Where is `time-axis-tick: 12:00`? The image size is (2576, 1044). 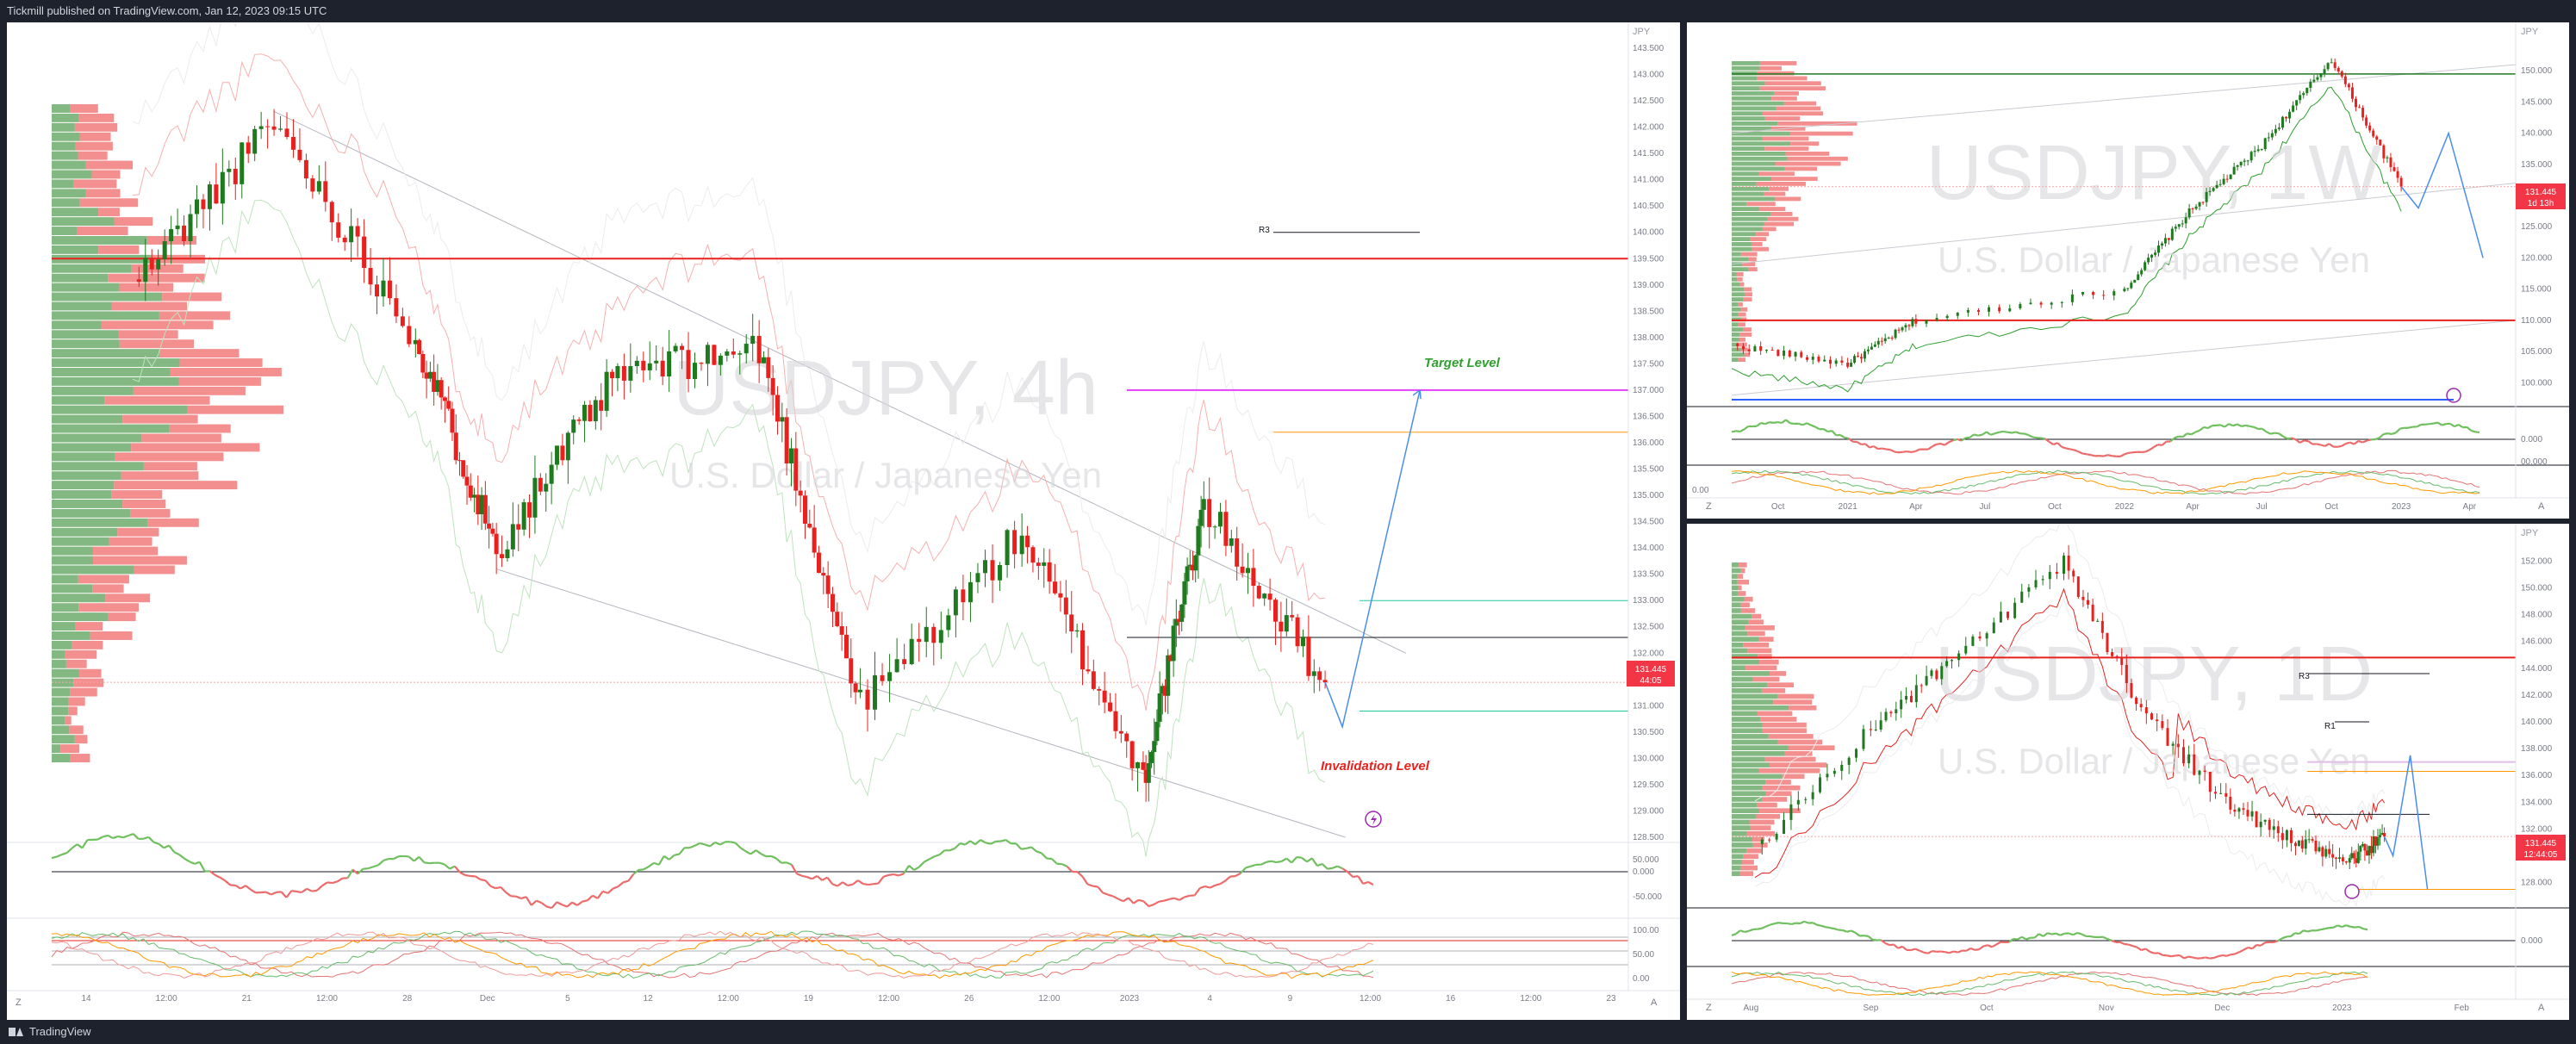 time-axis-tick: 12:00 is located at coordinates (729, 999).